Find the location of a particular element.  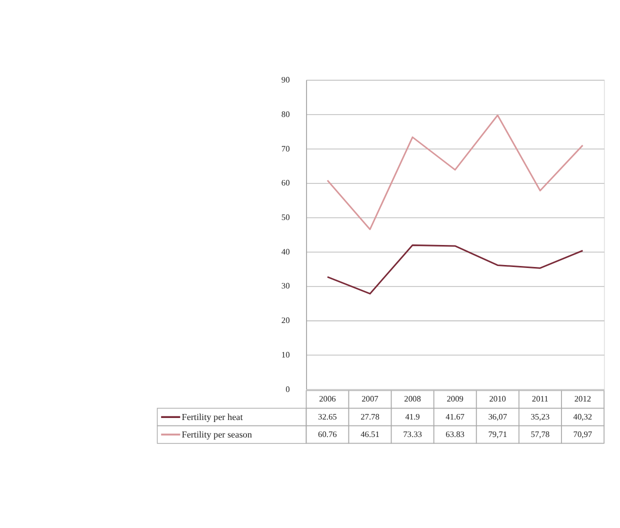

data-label: 70,97 is located at coordinates (582, 434).